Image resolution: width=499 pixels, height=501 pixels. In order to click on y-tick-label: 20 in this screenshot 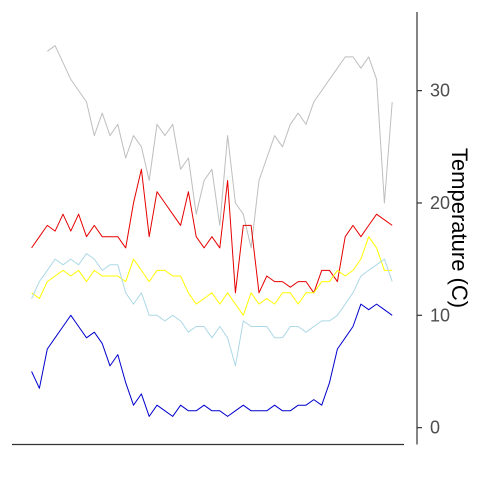, I will do `click(440, 203)`.